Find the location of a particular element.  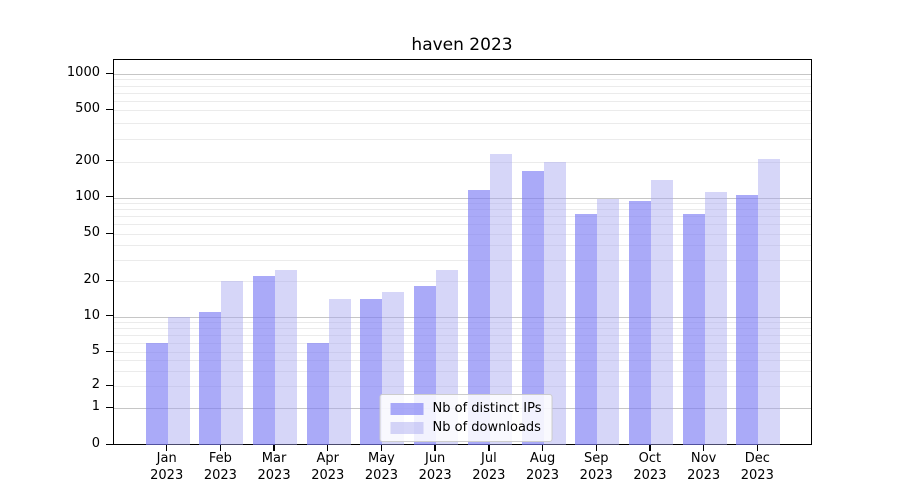

legend-row: Nb of downloads is located at coordinates (466, 427).